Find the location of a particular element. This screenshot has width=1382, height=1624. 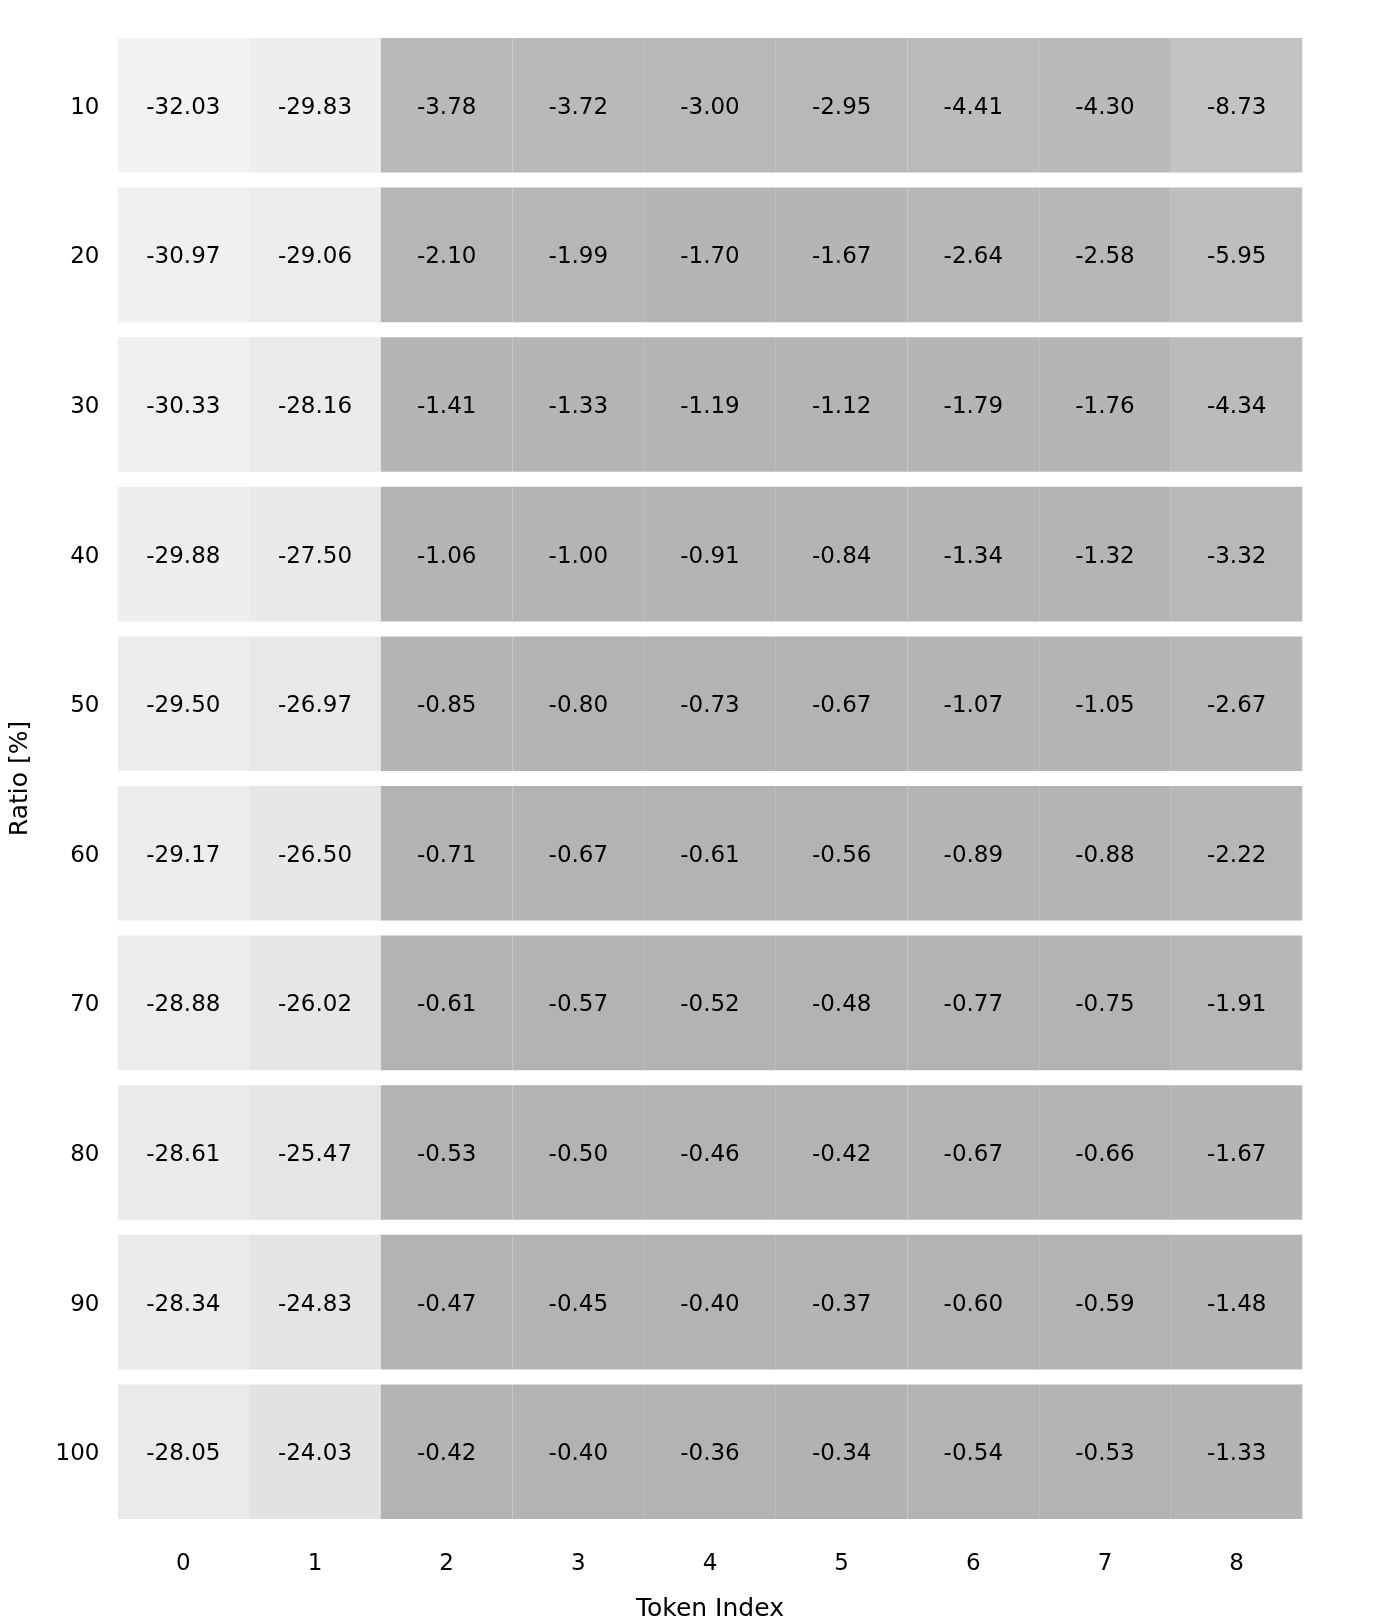

data-label: -28.34 is located at coordinates (183, 1302).